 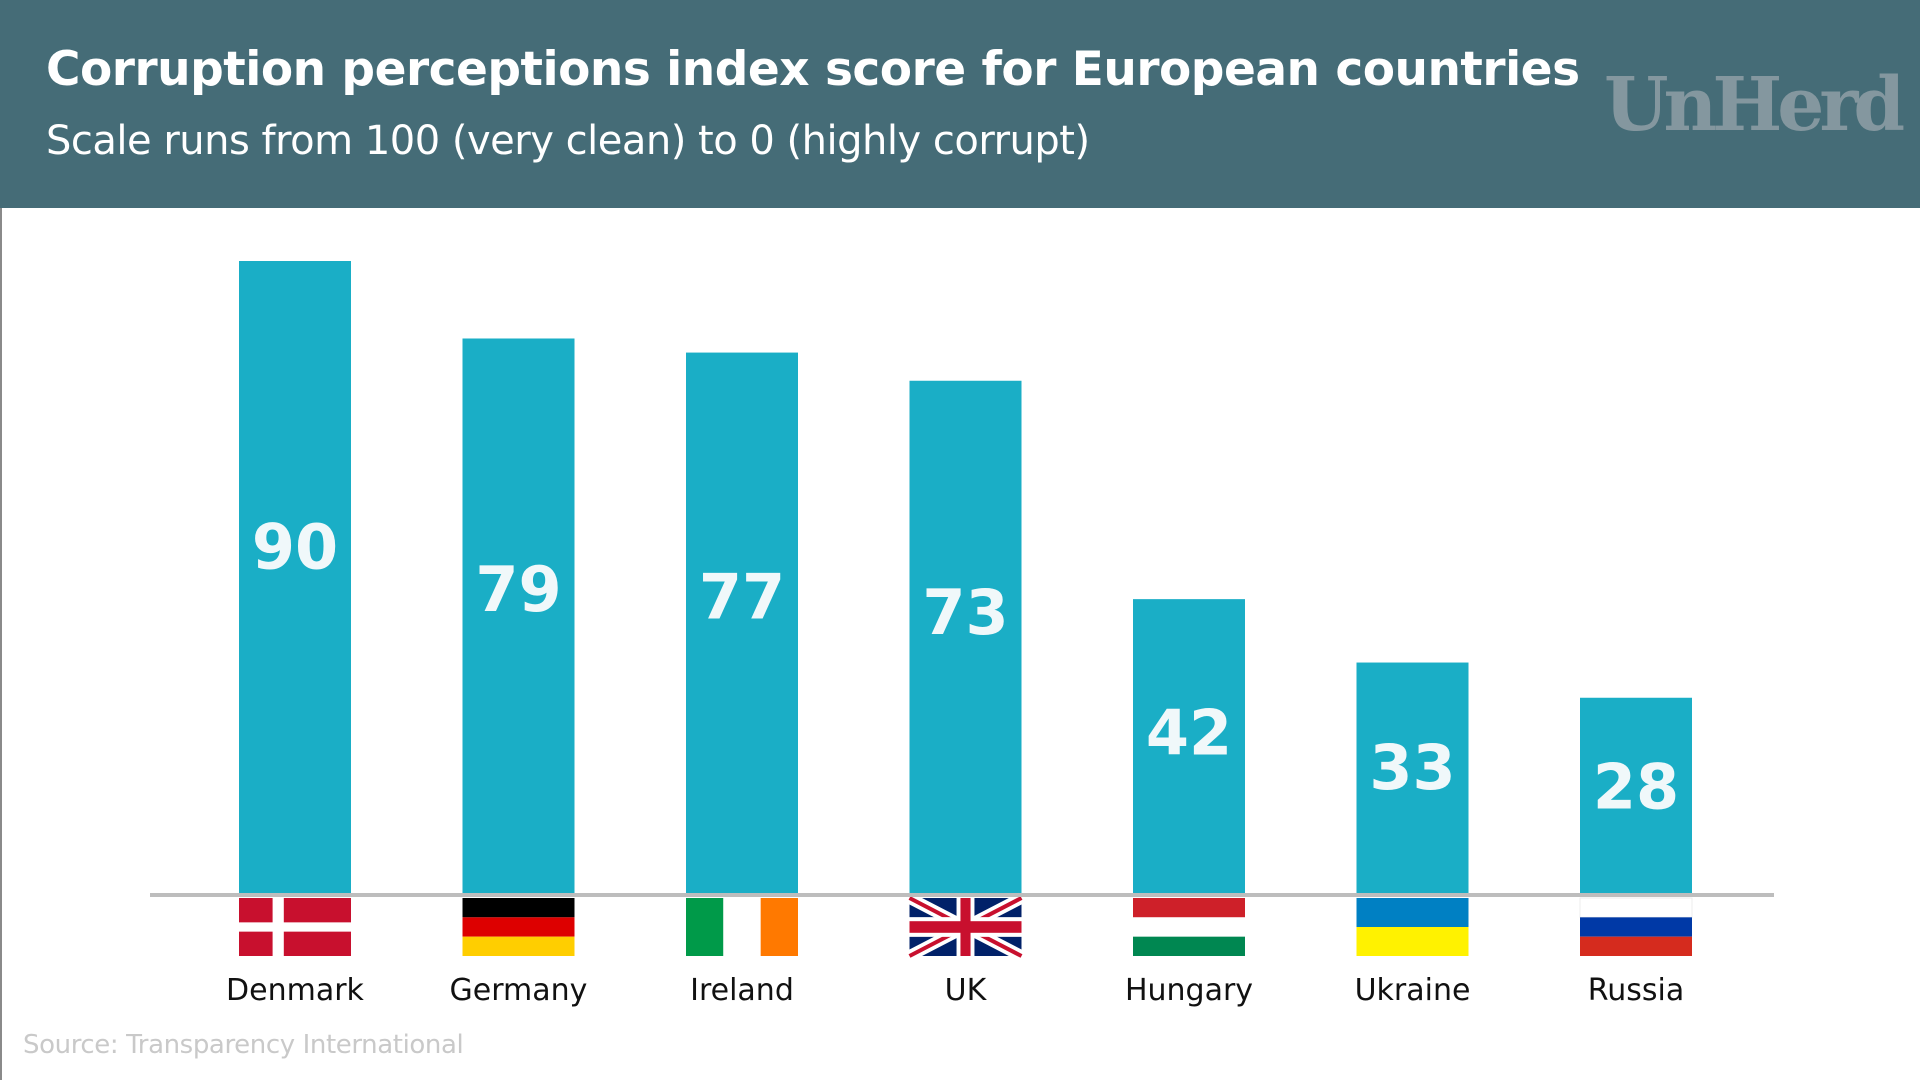 I want to click on denmark-flag, so click(x=295, y=927).